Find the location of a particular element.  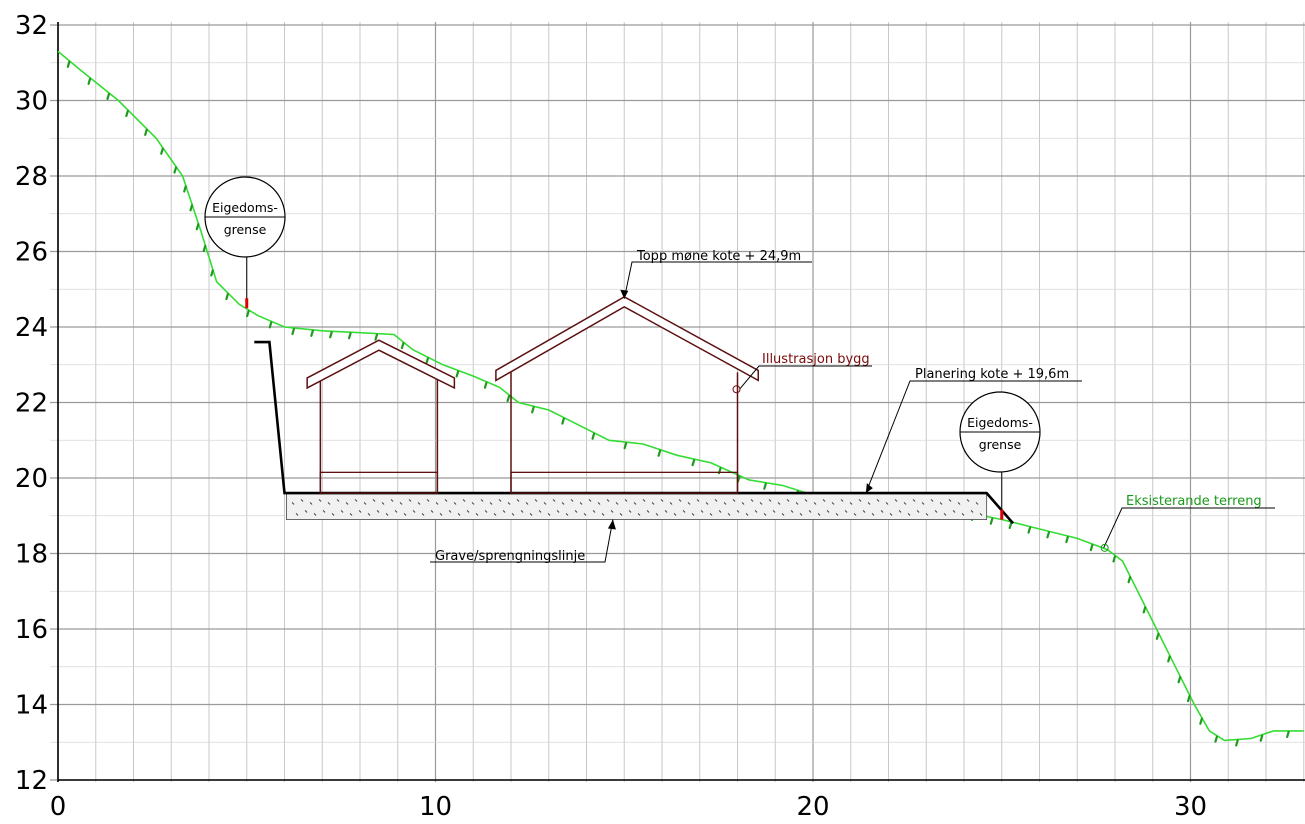

y-tick-label: 22 is located at coordinates (31, 404).